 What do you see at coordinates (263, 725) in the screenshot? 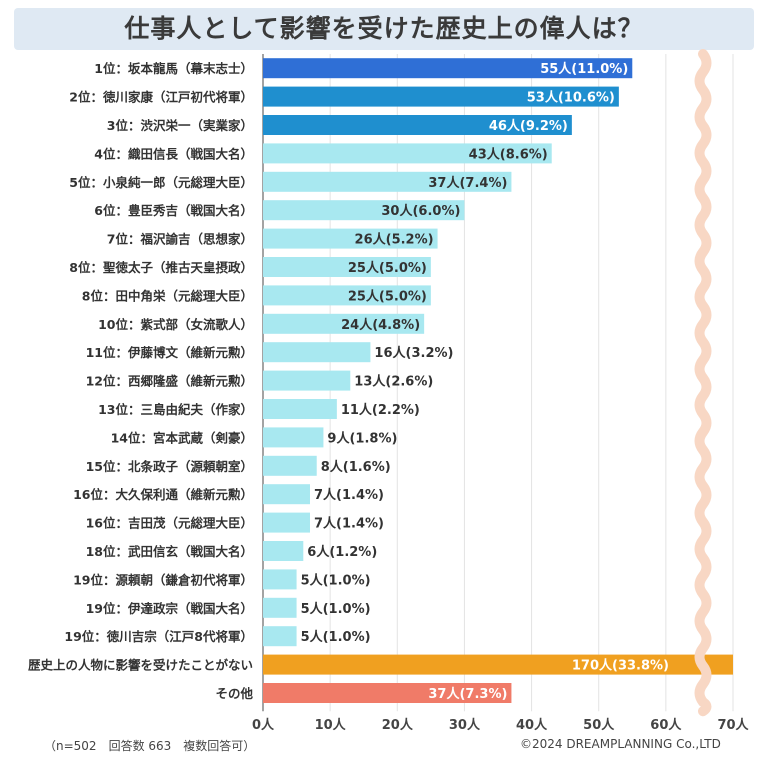
I see `x-tick-label: 0人` at bounding box center [263, 725].